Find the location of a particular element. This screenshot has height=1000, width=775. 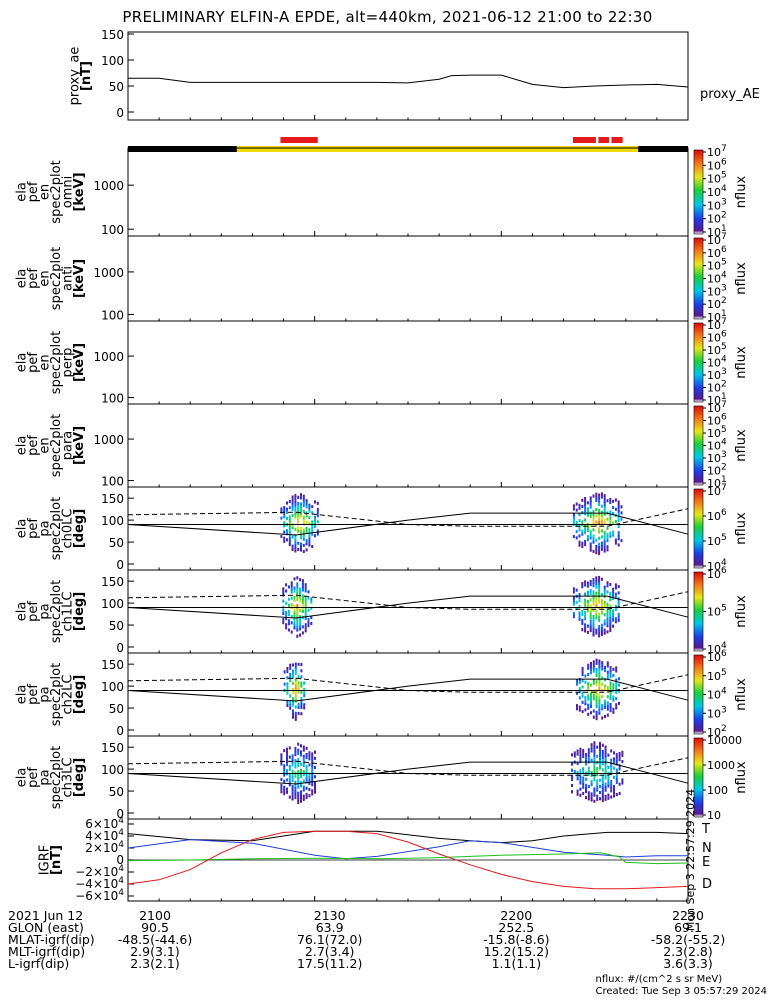

proxy-ae-ytick-label: 0 is located at coordinates (120, 113).